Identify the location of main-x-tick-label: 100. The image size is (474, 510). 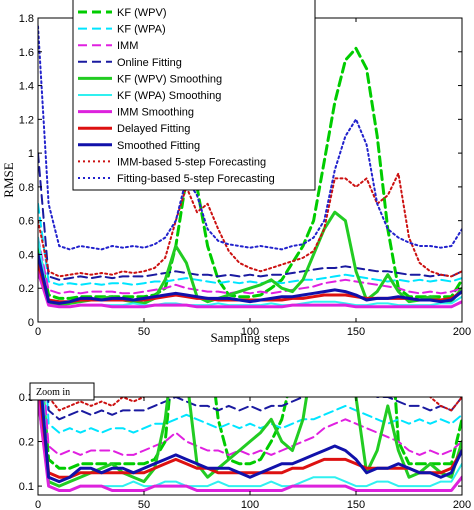
(250, 332).